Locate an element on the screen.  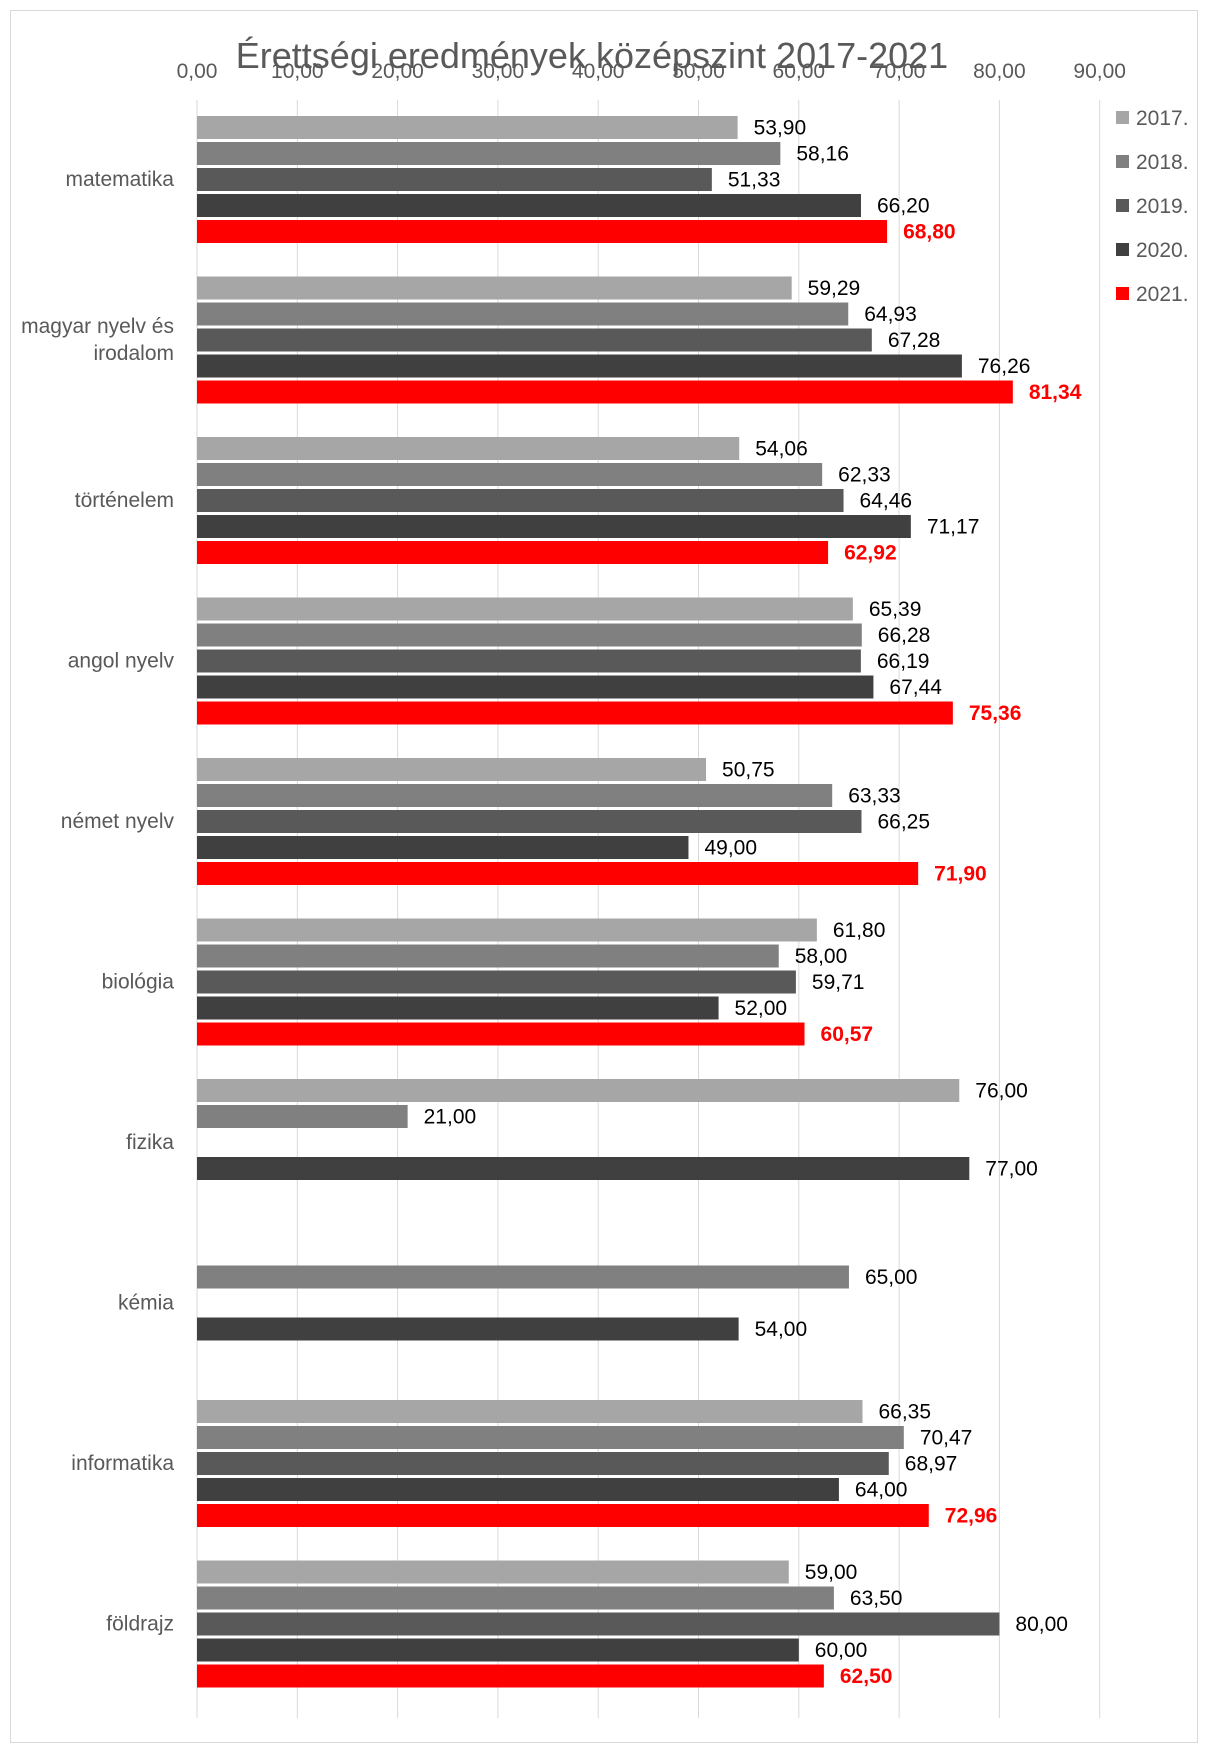
category-label-line: kémia is located at coordinates (146, 1303).